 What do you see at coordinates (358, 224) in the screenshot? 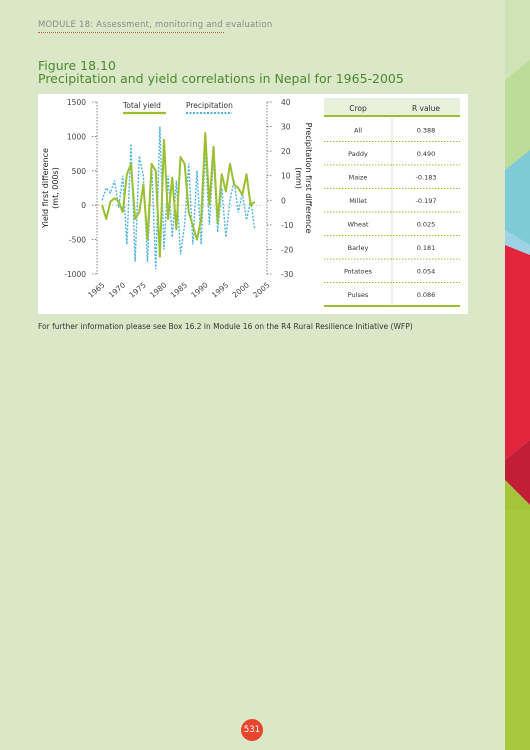
I see `table-cell-crop: Wheat` at bounding box center [358, 224].